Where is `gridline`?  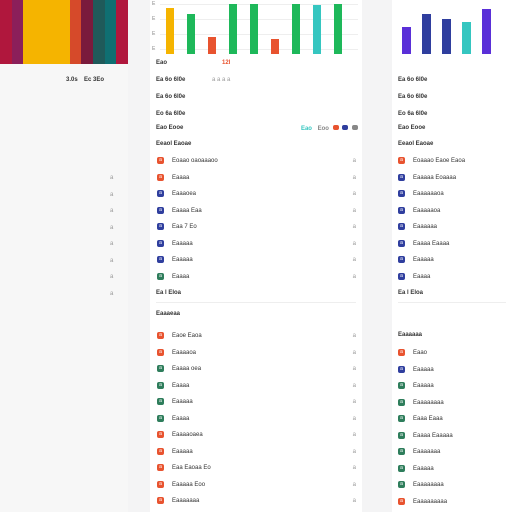 gridline is located at coordinates (259, 34).